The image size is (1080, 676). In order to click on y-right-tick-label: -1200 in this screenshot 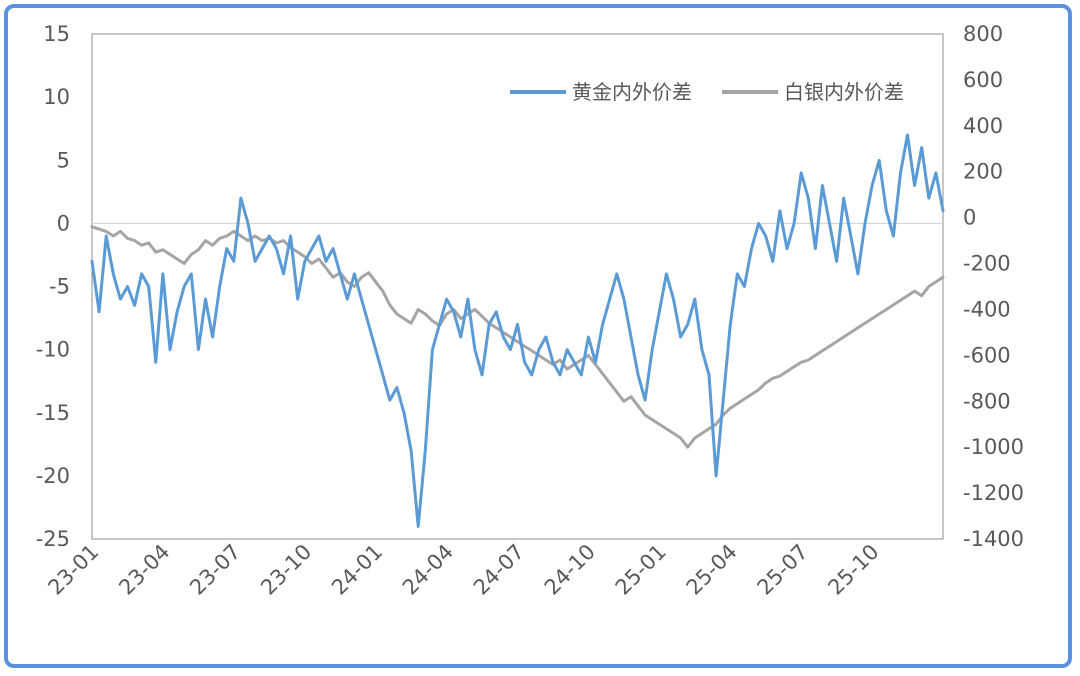, I will do `click(993, 493)`.